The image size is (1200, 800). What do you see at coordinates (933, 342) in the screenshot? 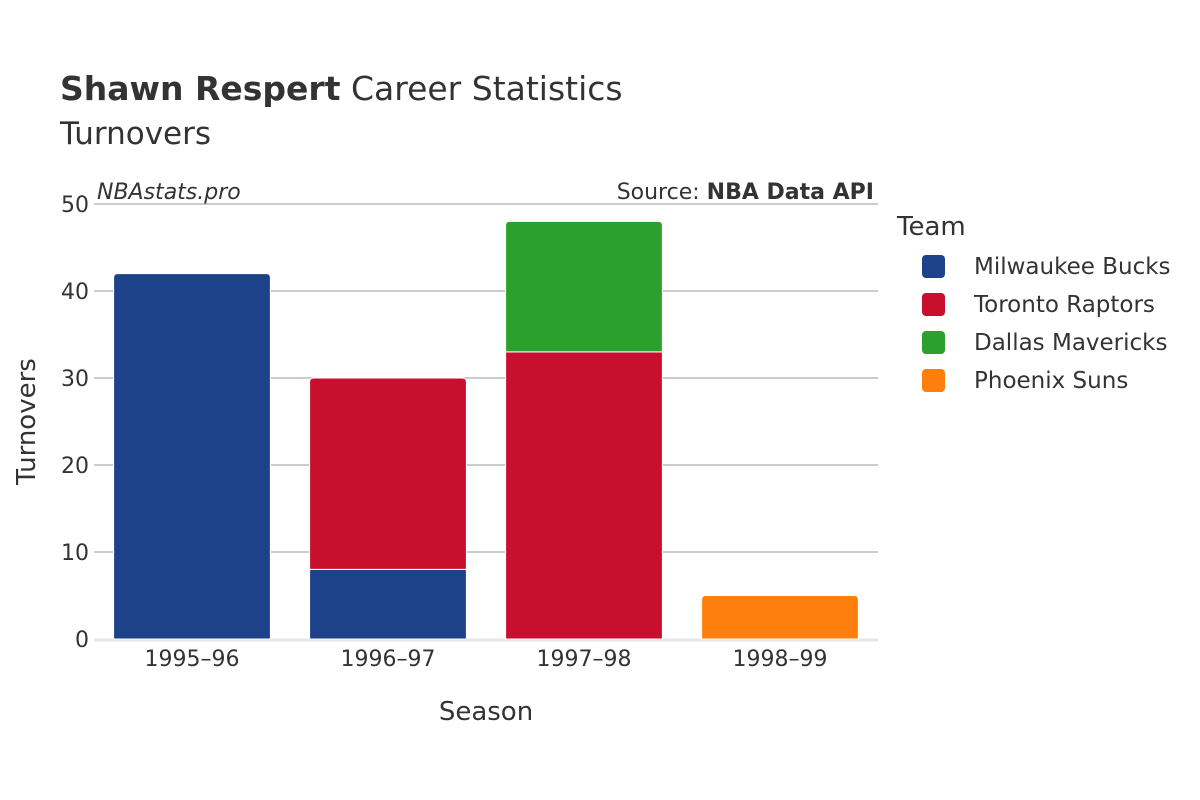
I see `legend-swatch-dallas-mavericks` at bounding box center [933, 342].